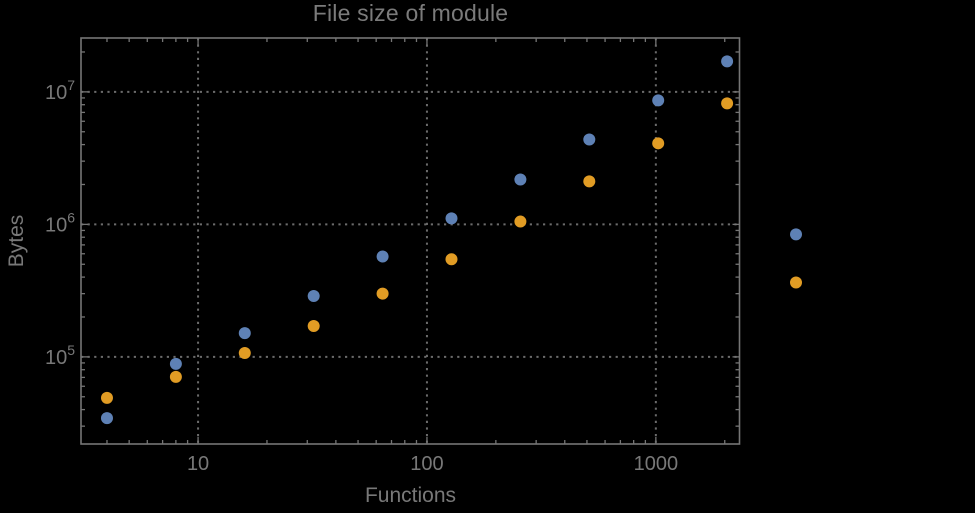 Image resolution: width=975 pixels, height=513 pixels. What do you see at coordinates (451, 259) in the screenshot?
I see `point-orange-x128` at bounding box center [451, 259].